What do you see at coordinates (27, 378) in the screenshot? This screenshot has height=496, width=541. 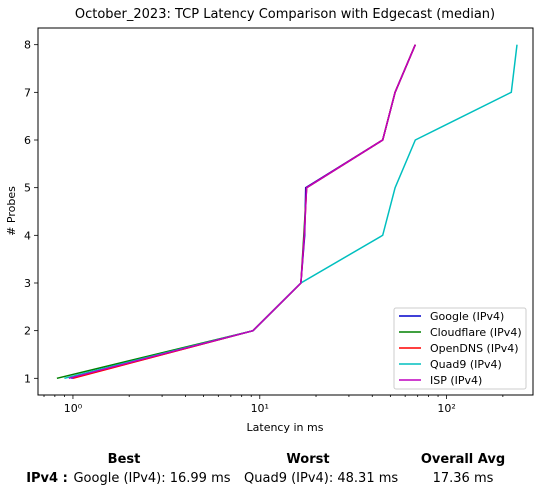 I see `y-tick-label: 1` at bounding box center [27, 378].